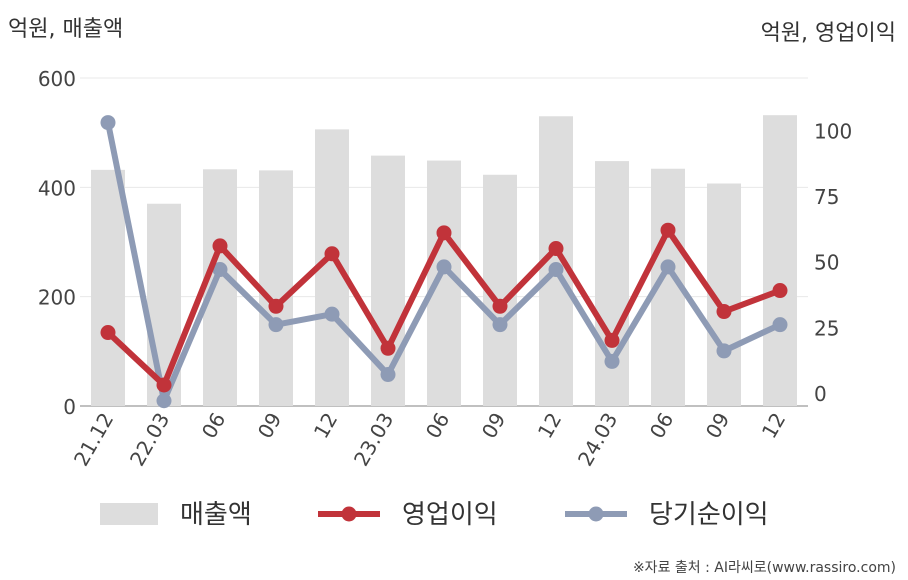  Describe the element at coordinates (373, 440) in the screenshot. I see `x-tick-label: 23.03` at that location.